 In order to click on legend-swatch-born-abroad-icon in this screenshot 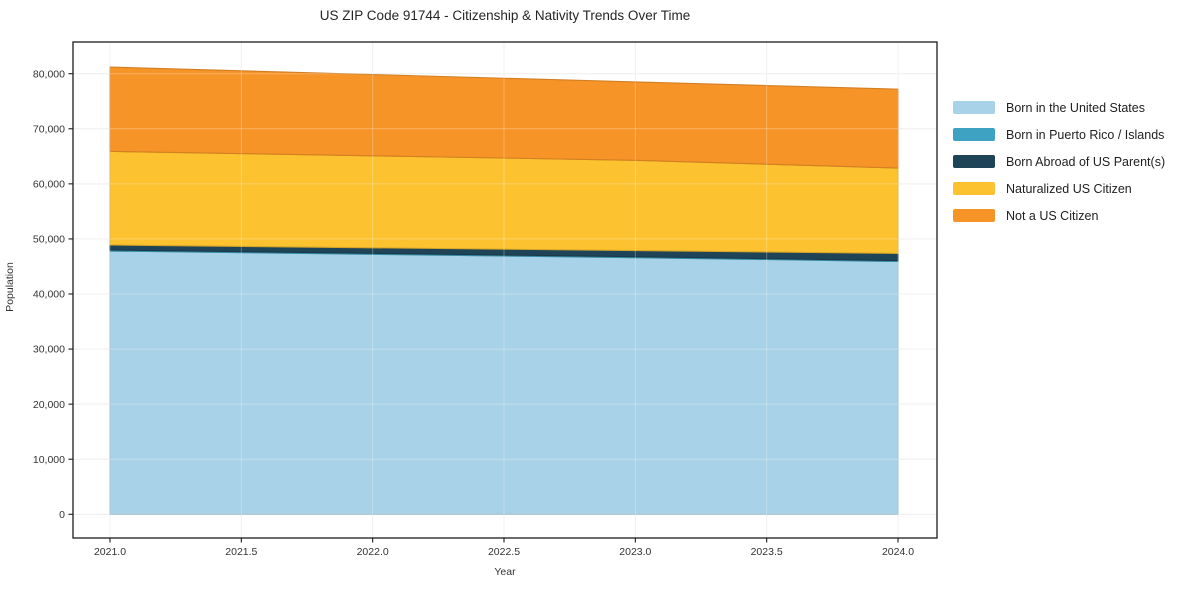, I will do `click(974, 161)`.